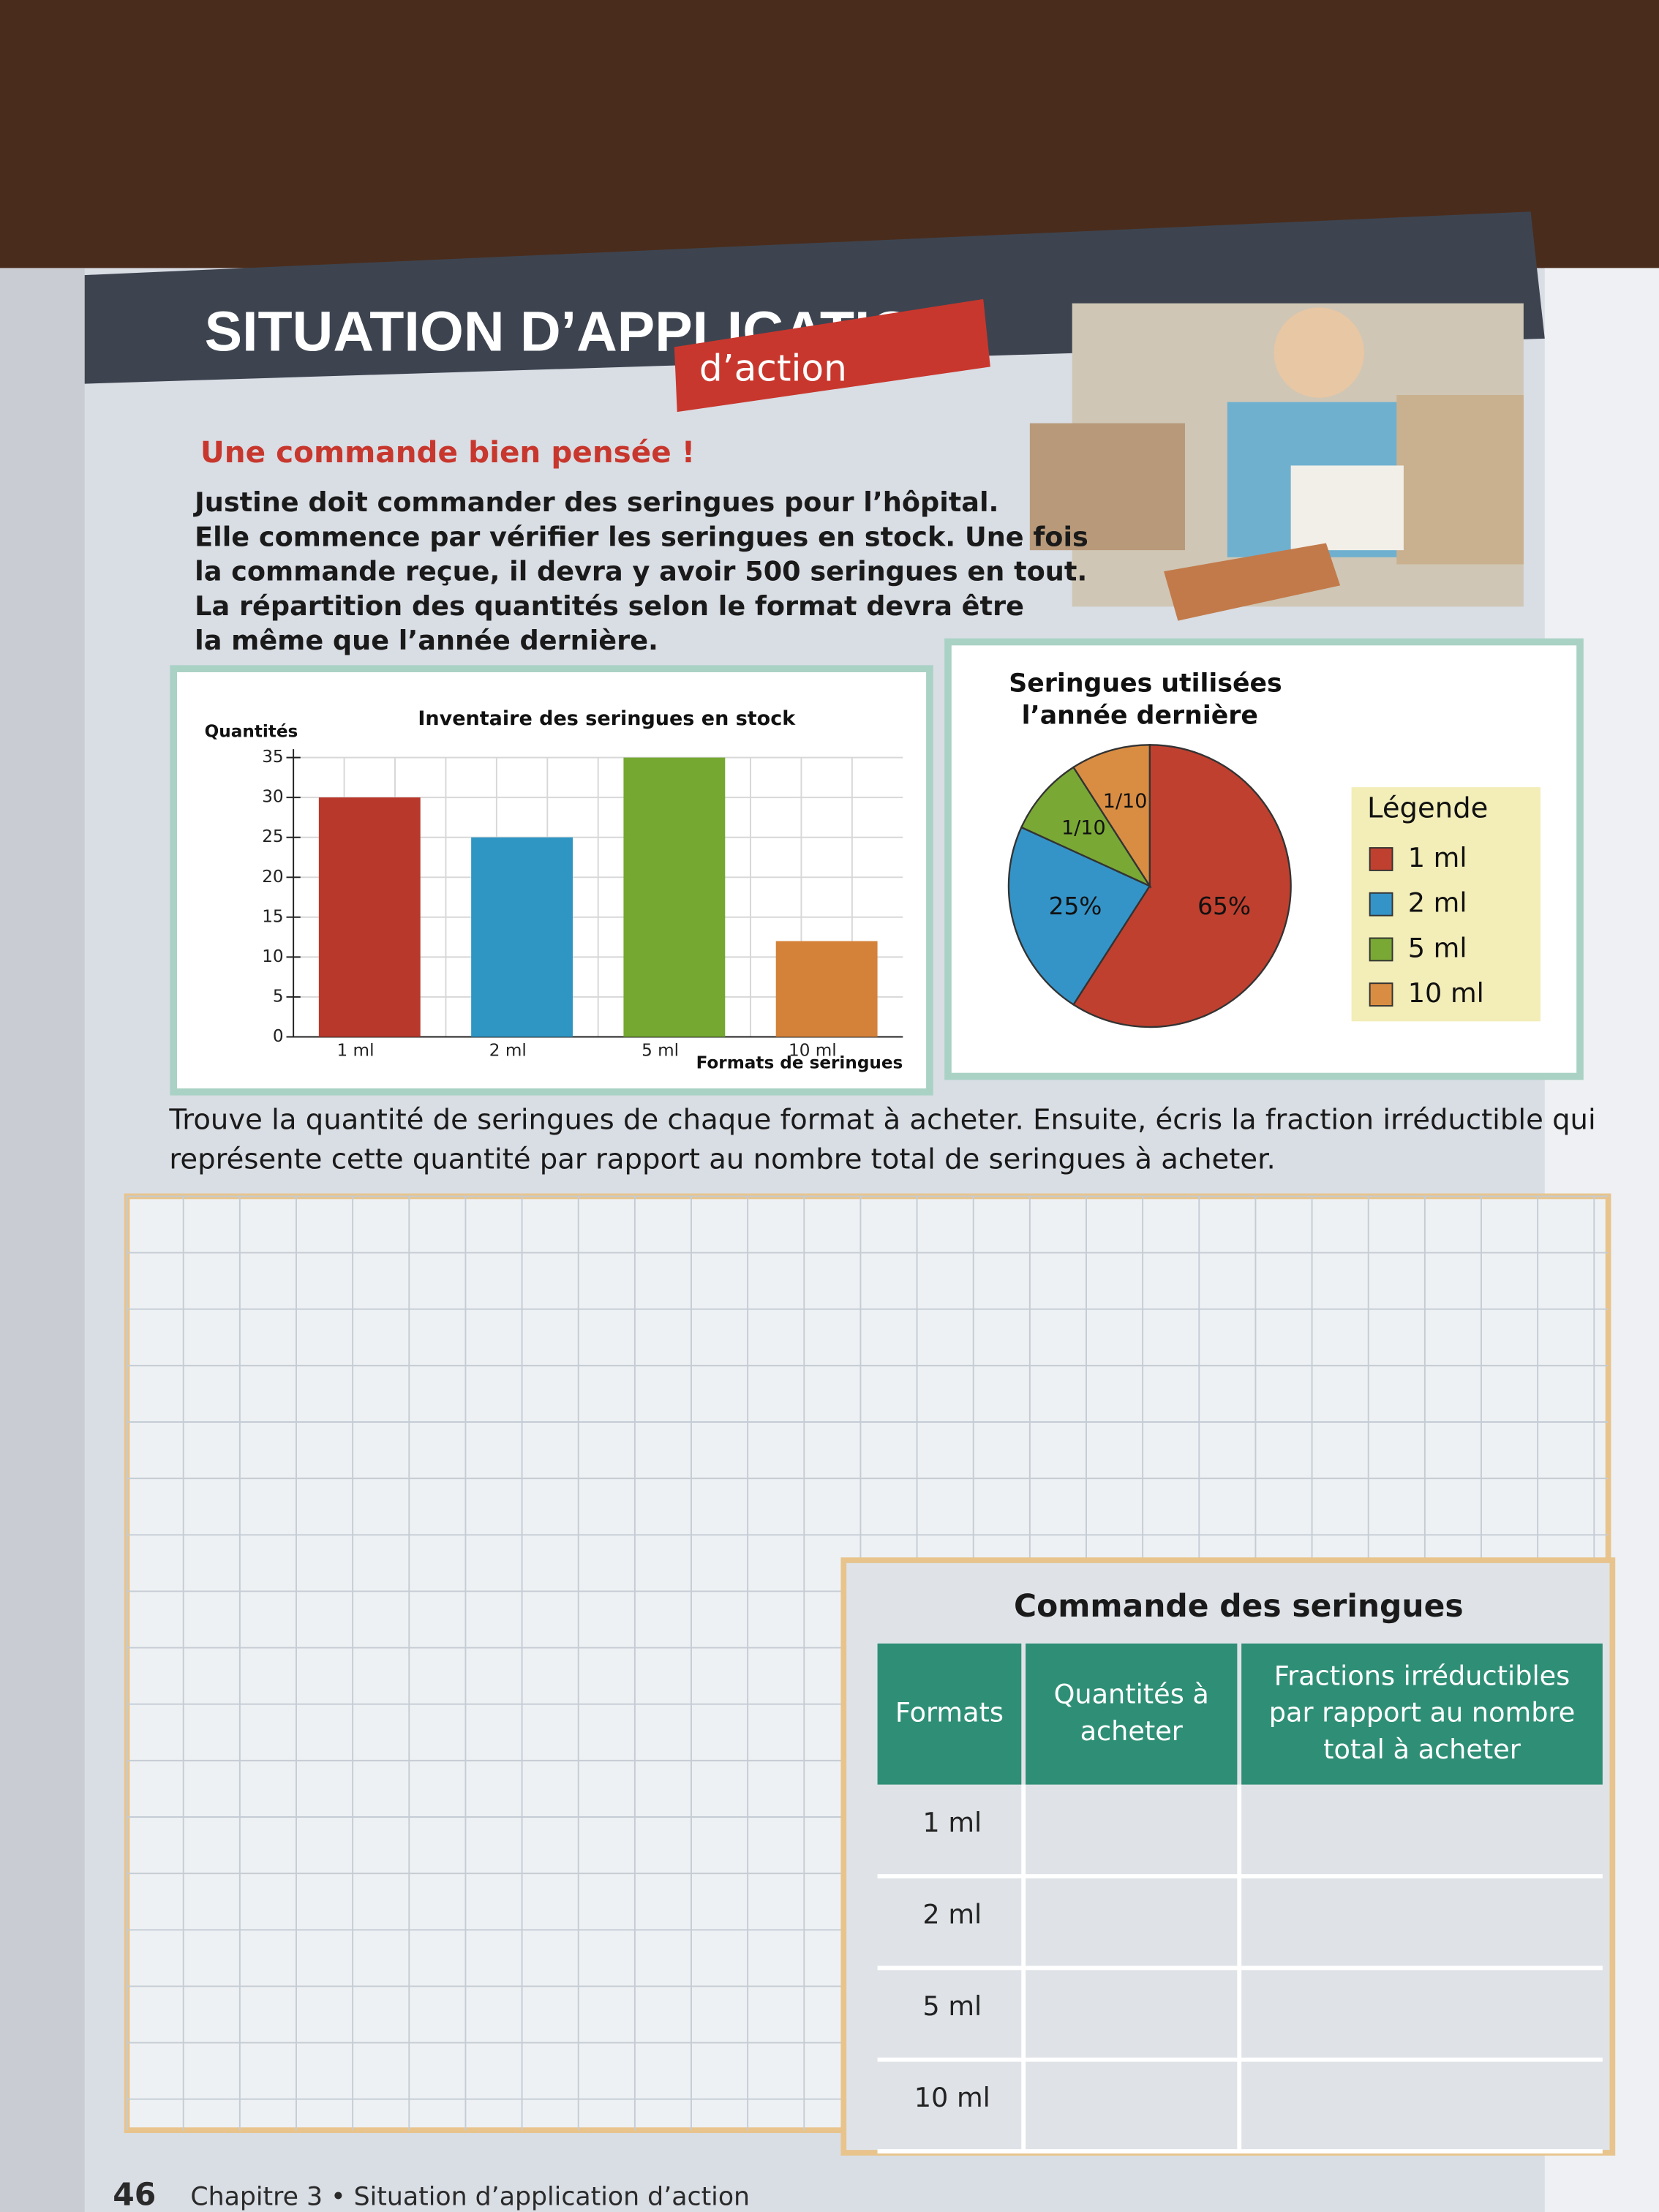 The height and width of the screenshot is (2212, 1659). Describe the element at coordinates (1075, 906) in the screenshot. I see `pie-label: 25%` at that location.